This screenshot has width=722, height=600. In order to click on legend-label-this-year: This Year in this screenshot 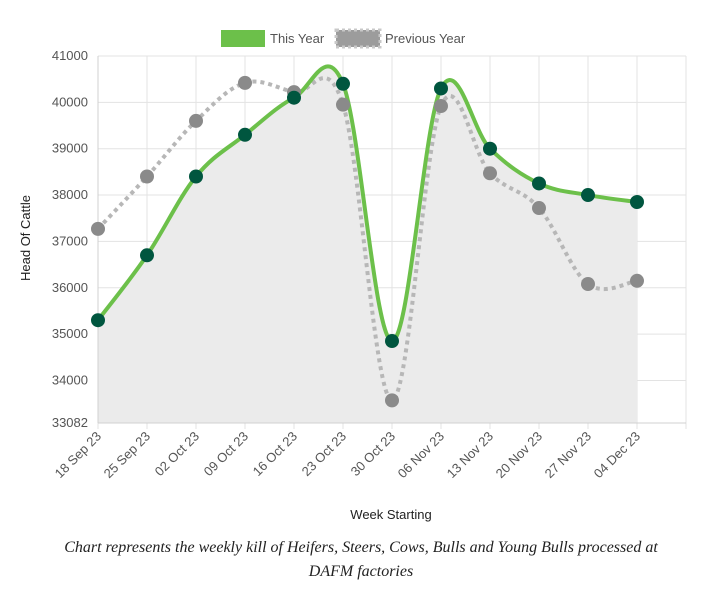, I will do `click(297, 38)`.